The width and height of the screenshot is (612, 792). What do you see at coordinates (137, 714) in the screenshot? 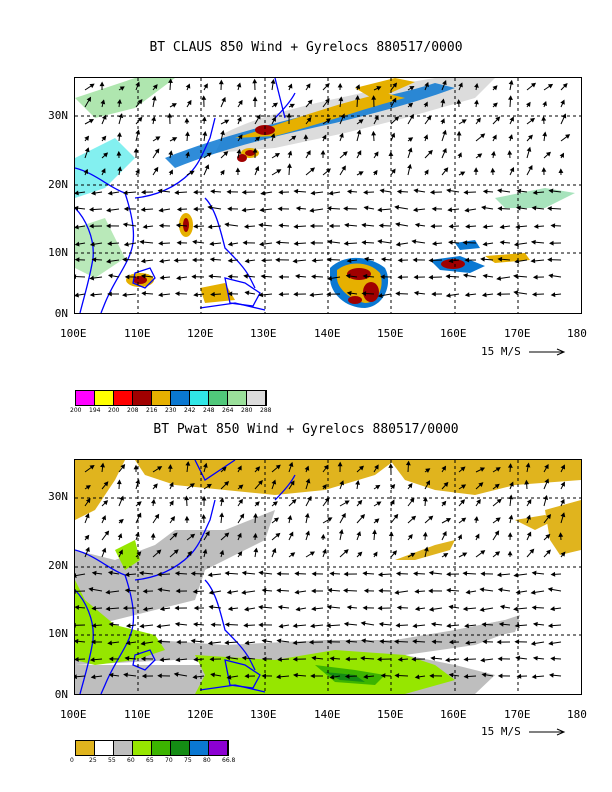
I see `bottom-xlabel-110e: 110E` at bounding box center [137, 714].